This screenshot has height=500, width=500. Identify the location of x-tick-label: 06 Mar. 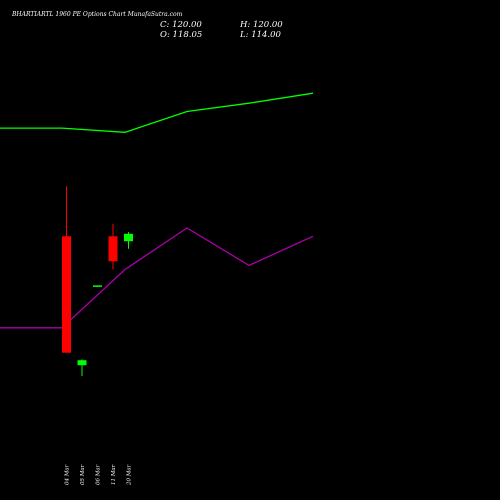
(99, 474).